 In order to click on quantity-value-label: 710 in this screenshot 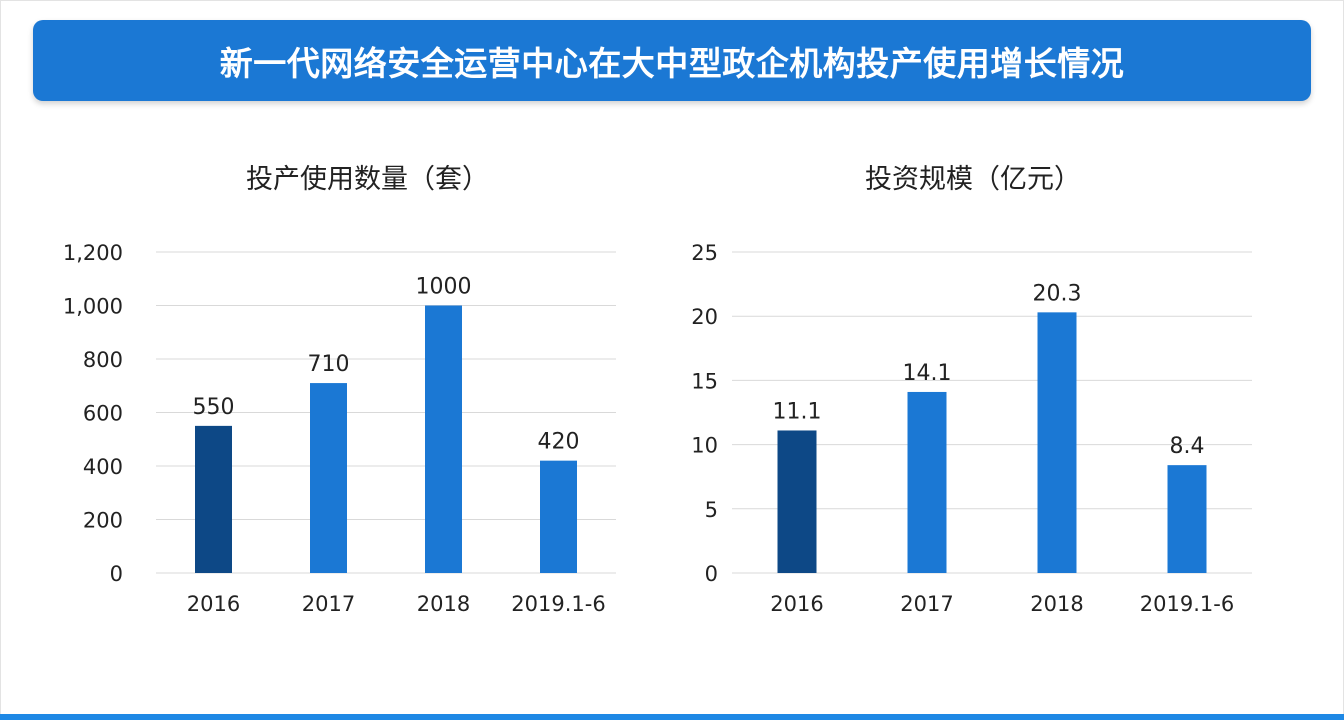, I will do `click(329, 364)`.